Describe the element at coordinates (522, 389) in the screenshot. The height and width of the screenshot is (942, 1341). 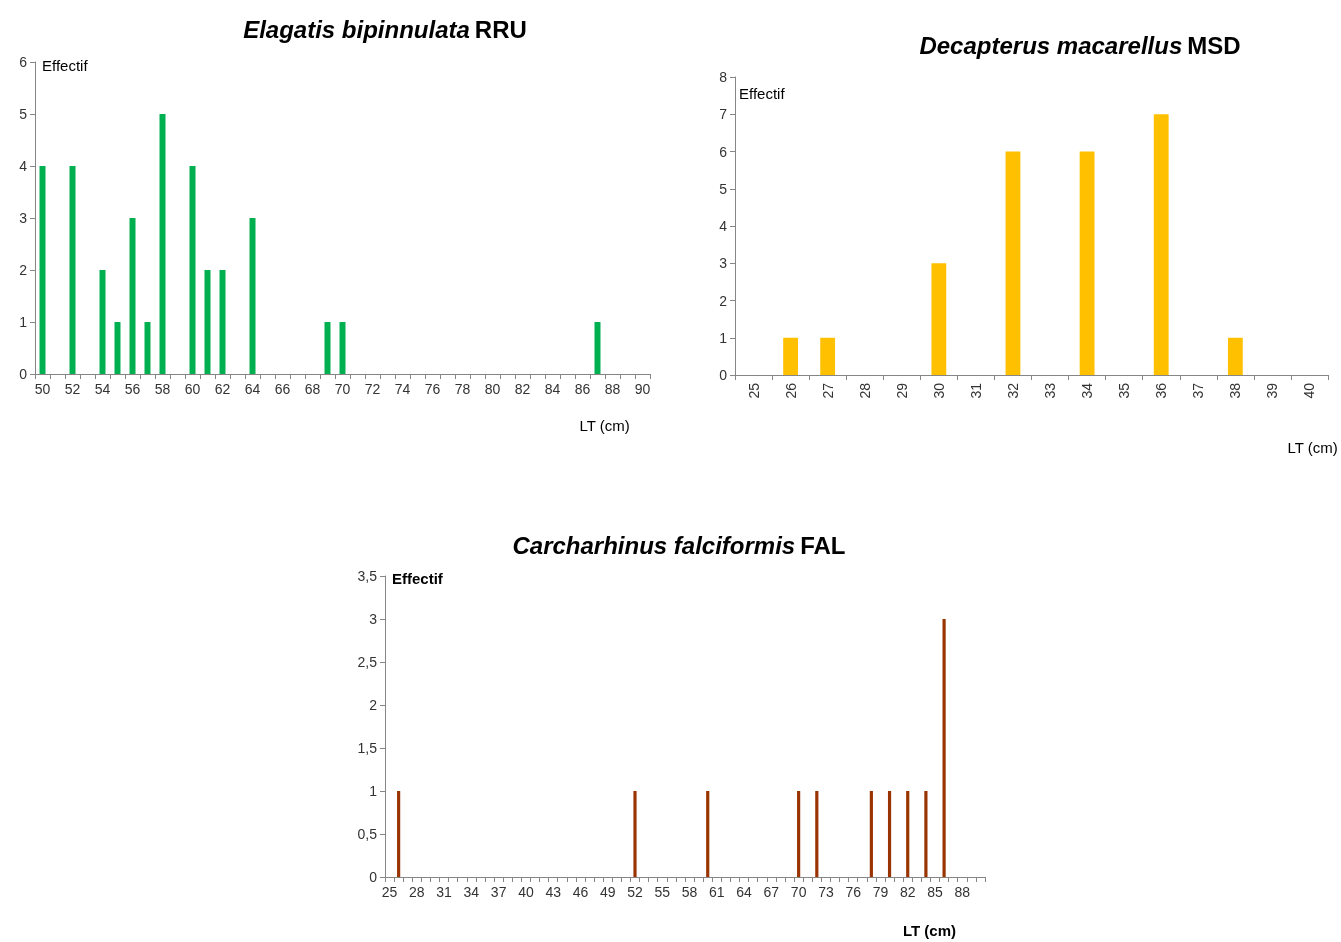
I see `x-tick-label: 82` at that location.